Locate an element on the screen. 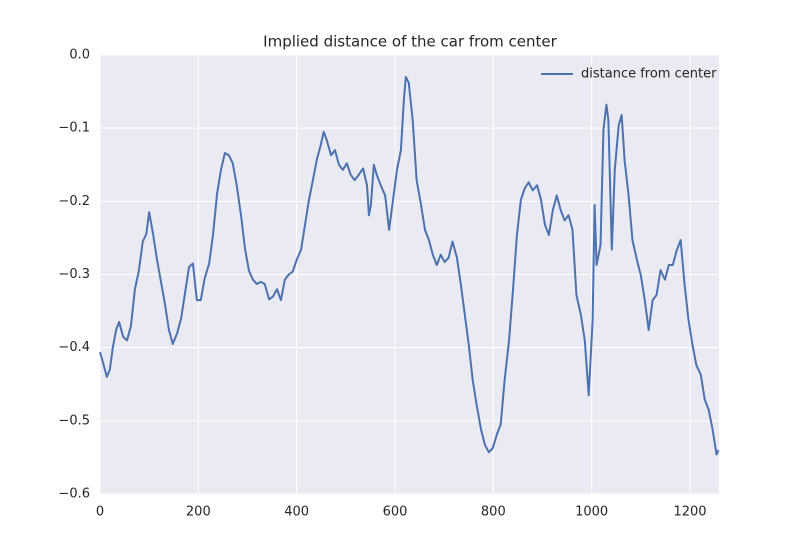 This screenshot has width=800, height=550. y-tick-label: 0.0 is located at coordinates (79, 55).